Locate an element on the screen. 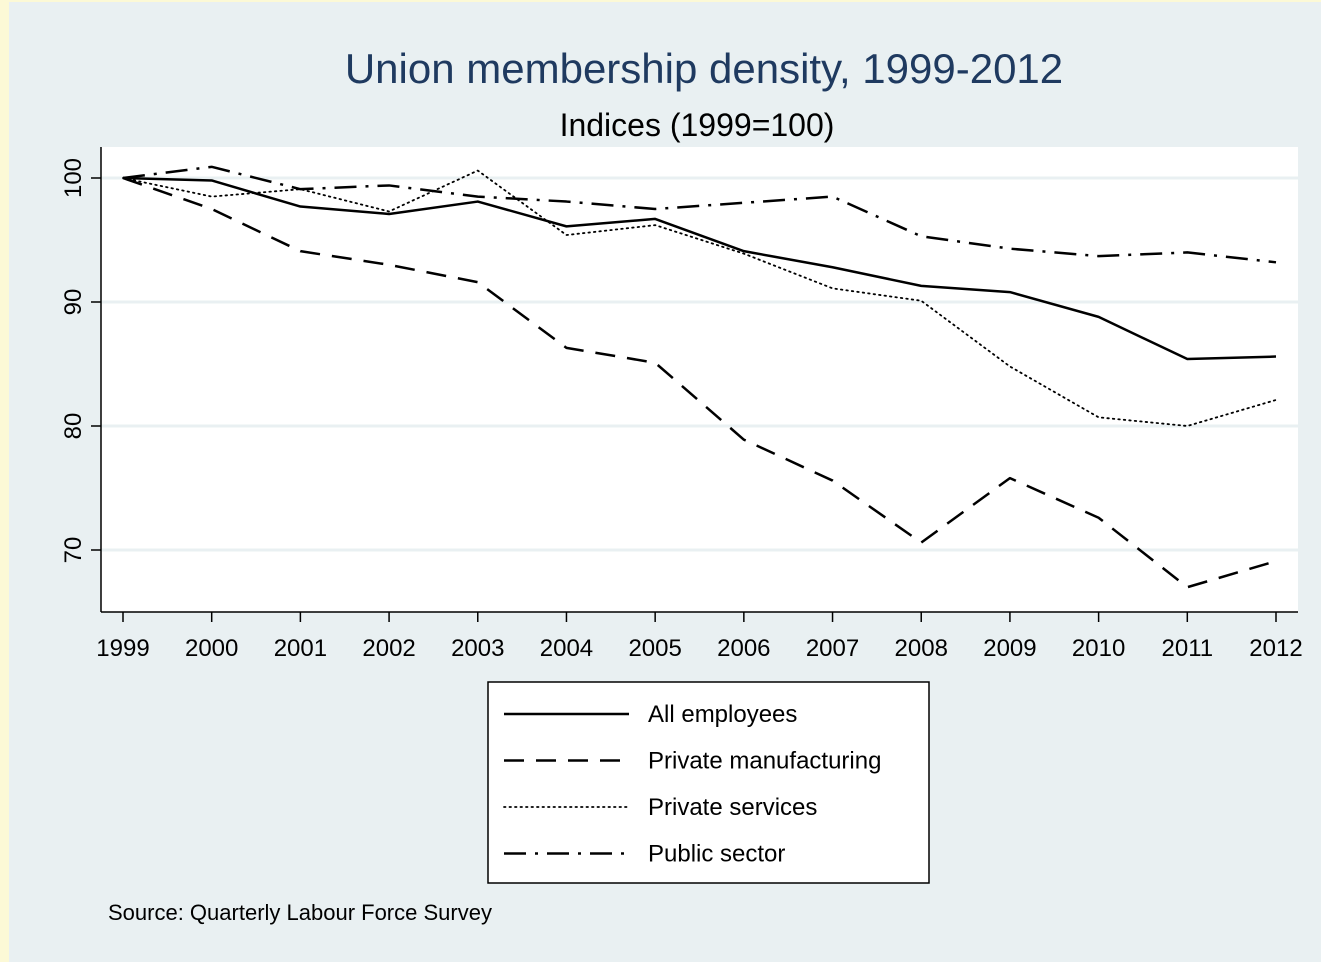 Image resolution: width=1321 pixels, height=962 pixels. x-tick-label: 2005 is located at coordinates (654, 648).